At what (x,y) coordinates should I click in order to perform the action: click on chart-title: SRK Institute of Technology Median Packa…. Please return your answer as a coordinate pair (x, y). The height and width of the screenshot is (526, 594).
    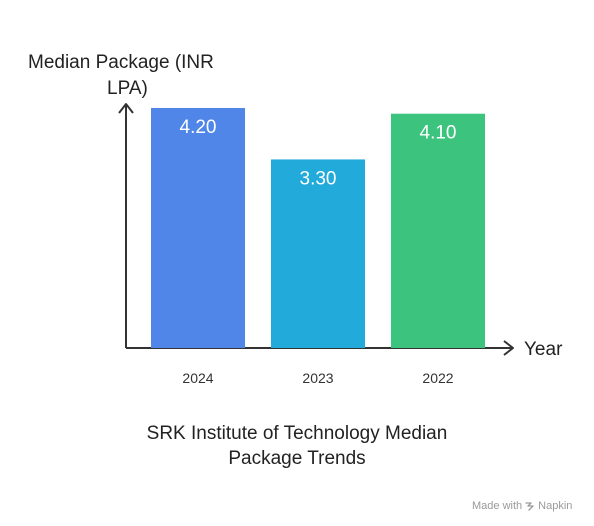
    Looking at the image, I should click on (297, 446).